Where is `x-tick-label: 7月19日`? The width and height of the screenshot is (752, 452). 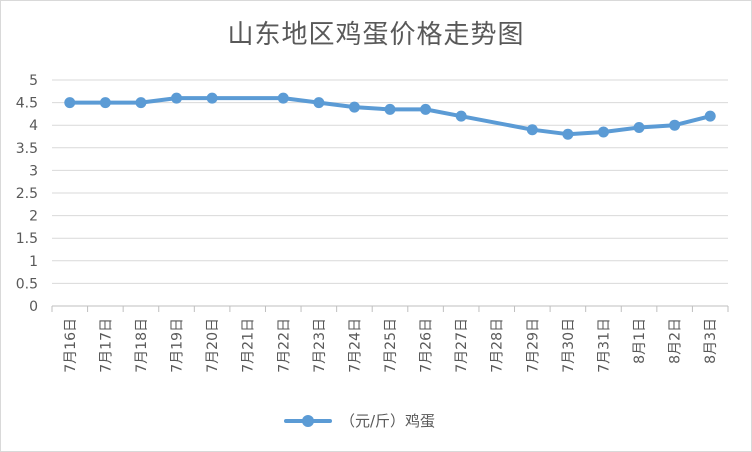
x-tick-label: 7月19日 is located at coordinates (178, 345).